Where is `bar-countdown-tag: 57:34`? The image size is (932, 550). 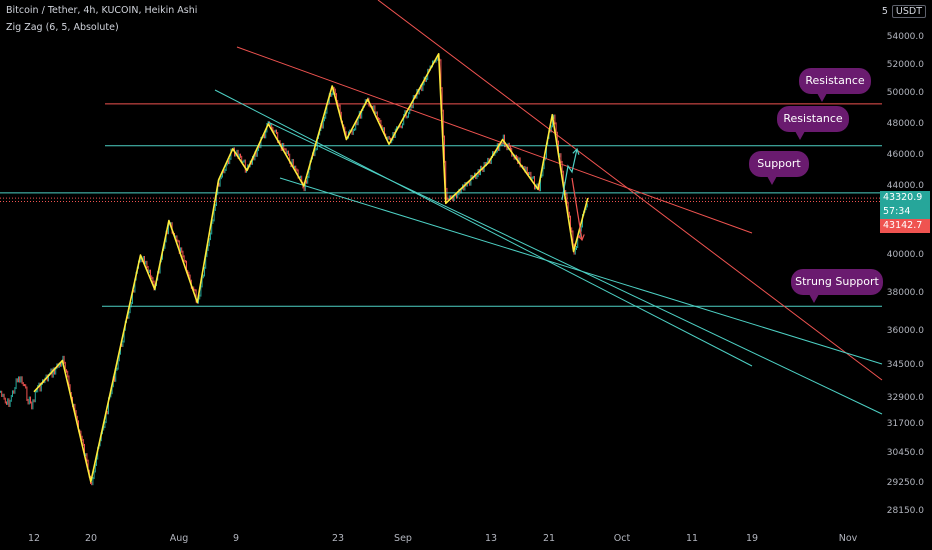
bar-countdown-tag: 57:34 is located at coordinates (905, 212).